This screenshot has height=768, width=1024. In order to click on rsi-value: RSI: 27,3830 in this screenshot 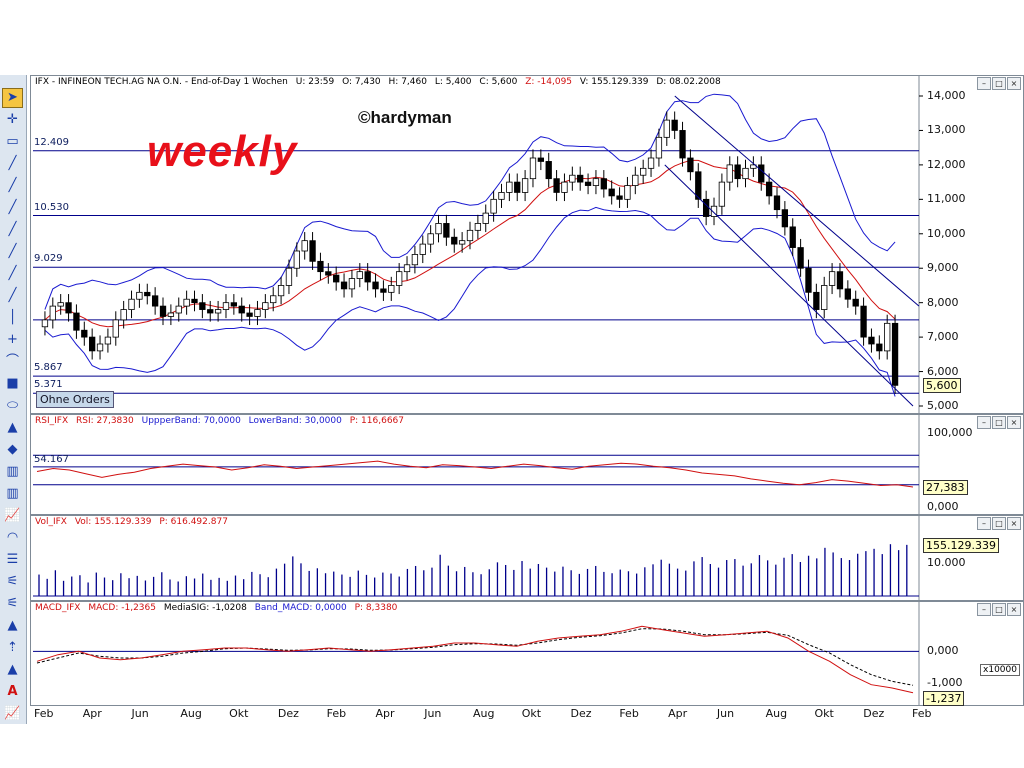, I will do `click(105, 421)`.